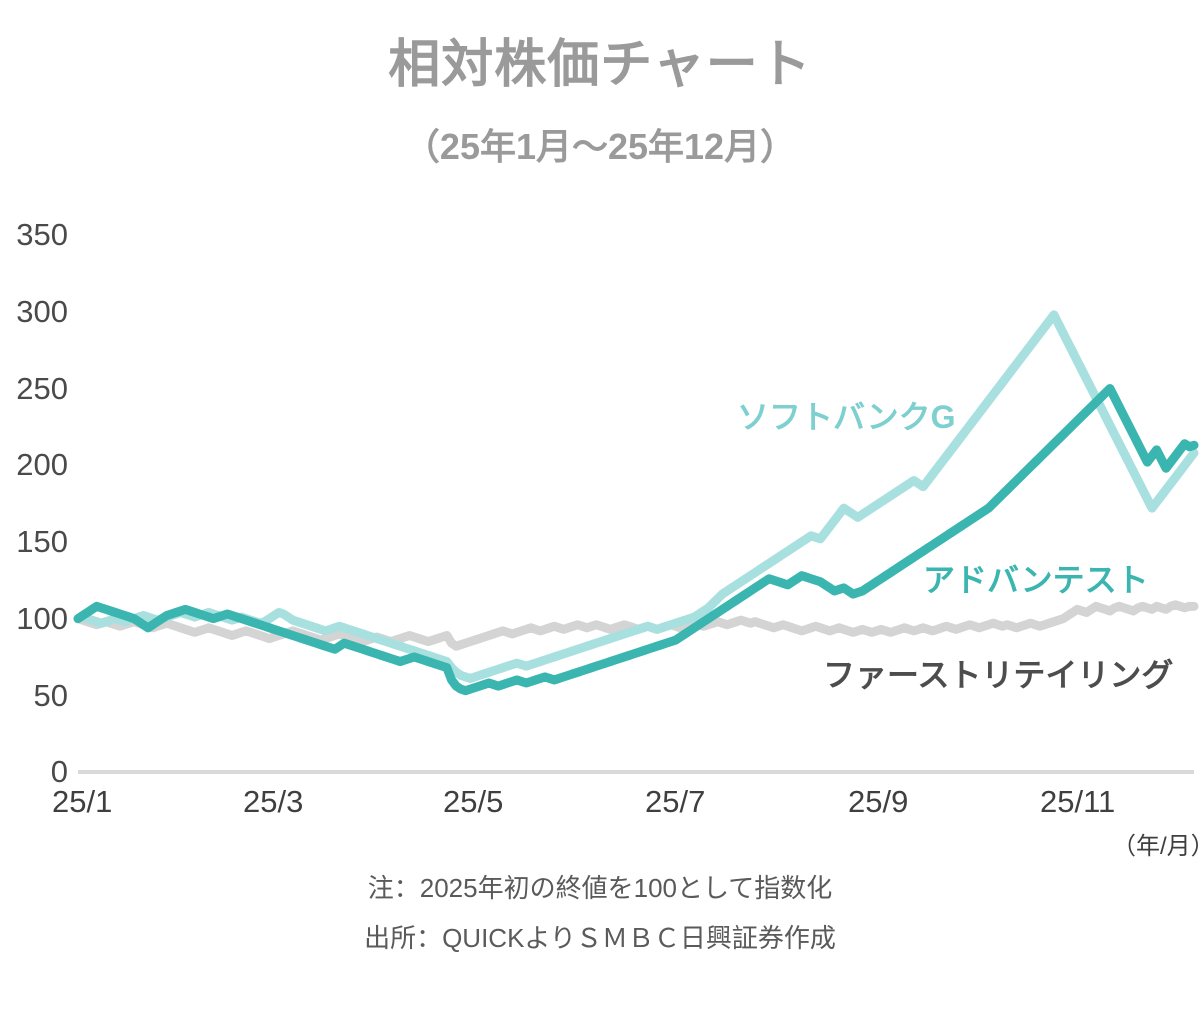 The height and width of the screenshot is (1024, 1200). What do you see at coordinates (42, 464) in the screenshot?
I see `y-axis-tick-200: 200` at bounding box center [42, 464].